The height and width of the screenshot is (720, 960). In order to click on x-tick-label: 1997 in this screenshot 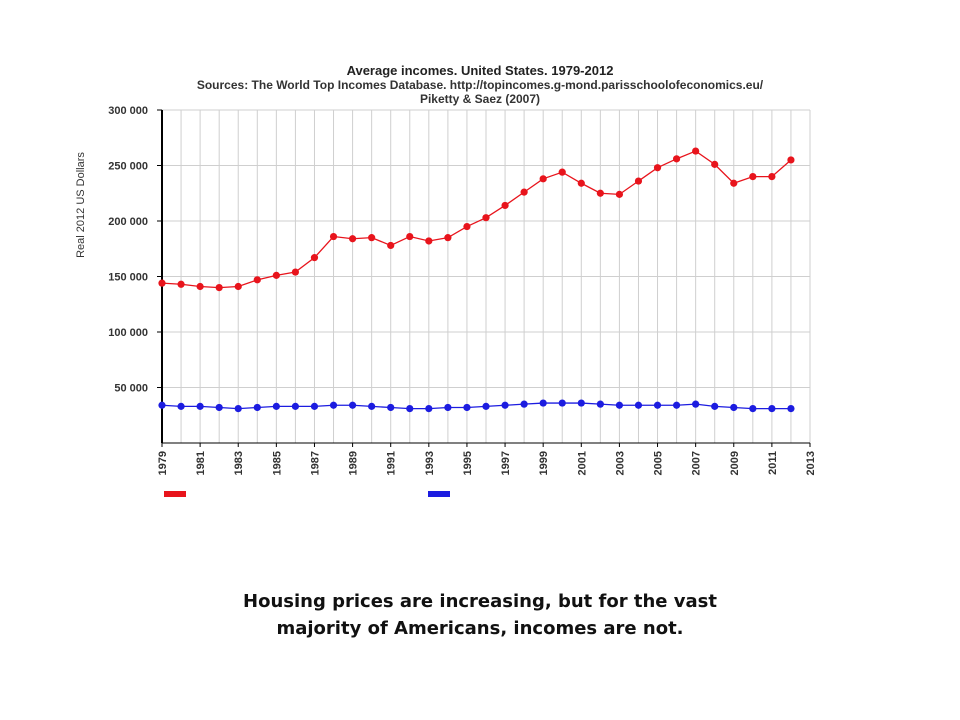, I will do `click(506, 463)`.